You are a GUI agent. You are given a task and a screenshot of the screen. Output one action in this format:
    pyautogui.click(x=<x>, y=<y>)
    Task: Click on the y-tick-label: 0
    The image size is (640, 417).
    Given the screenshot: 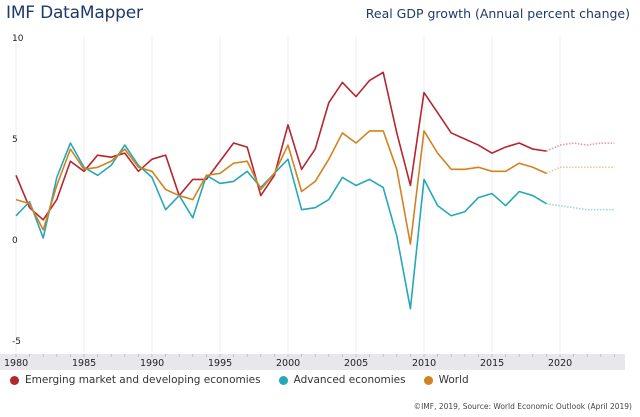 What is the action you would take?
    pyautogui.click(x=15, y=241)
    